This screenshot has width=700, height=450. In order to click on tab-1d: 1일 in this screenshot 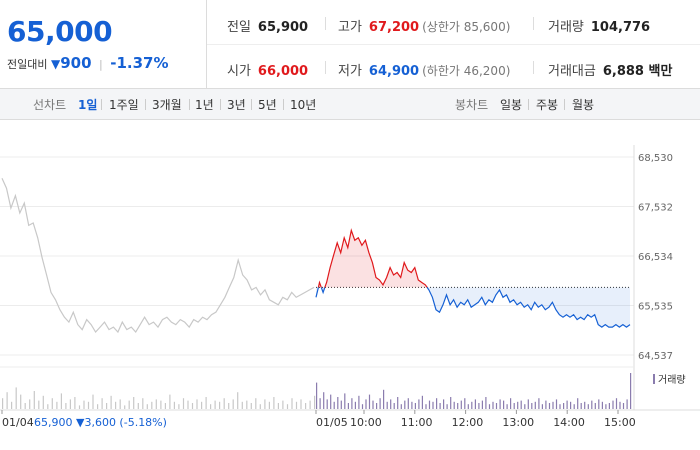, I will do `click(88, 105)`.